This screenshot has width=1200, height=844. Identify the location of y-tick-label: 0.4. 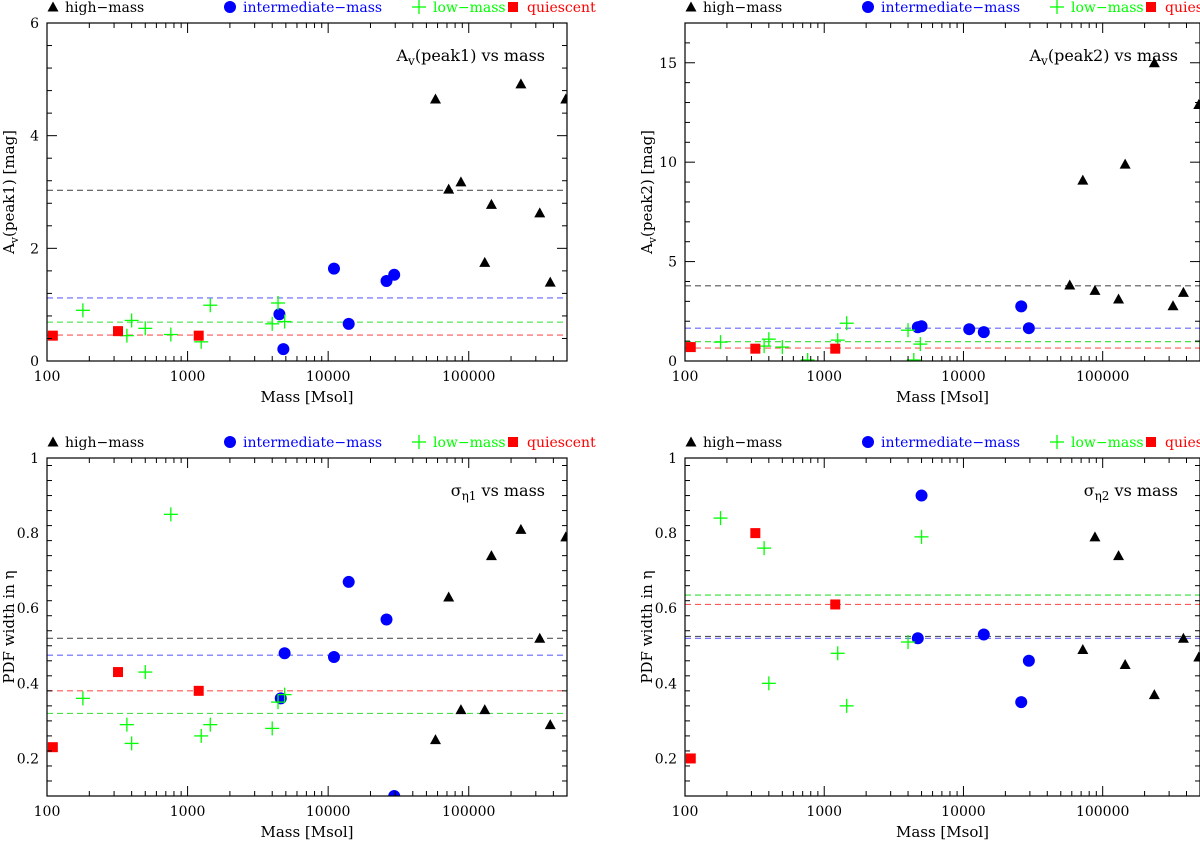
(28, 684).